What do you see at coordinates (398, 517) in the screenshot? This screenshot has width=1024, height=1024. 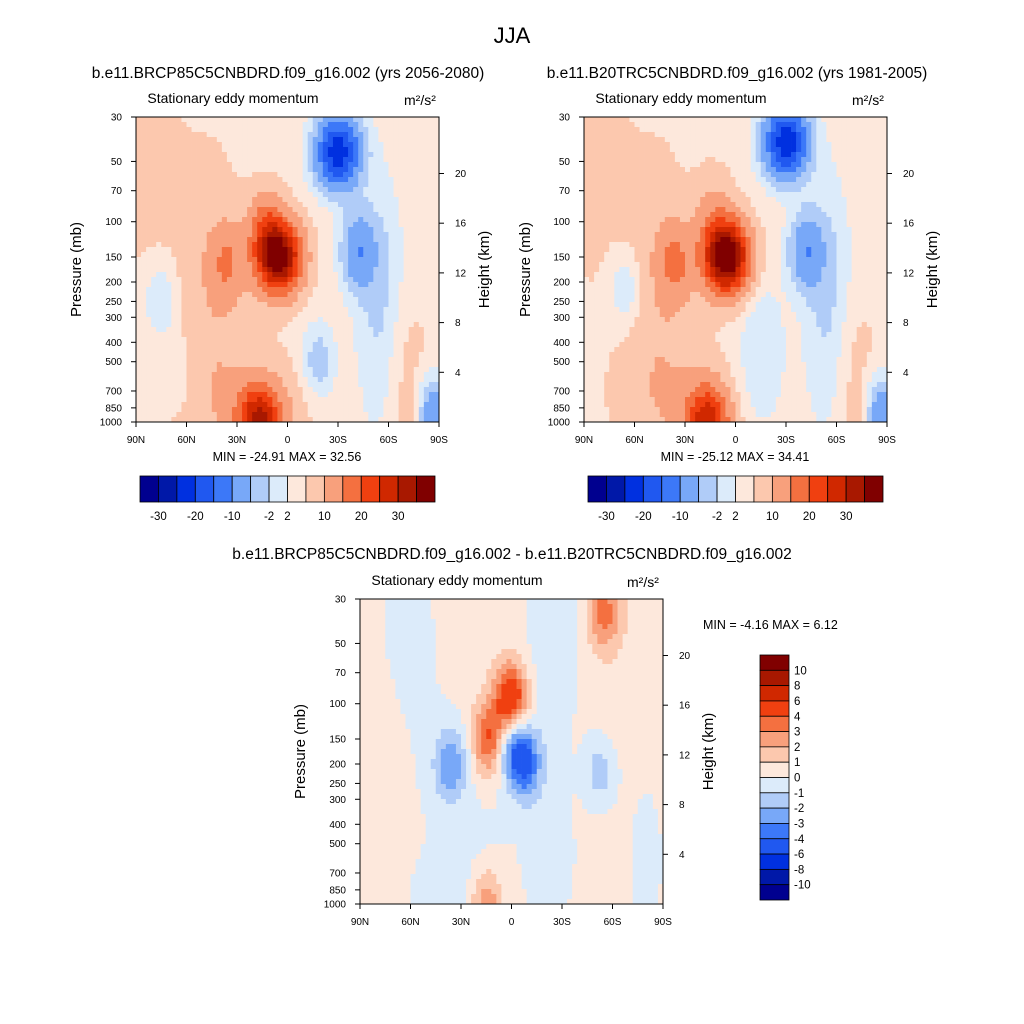 I see `colorbar-label: 30` at bounding box center [398, 517].